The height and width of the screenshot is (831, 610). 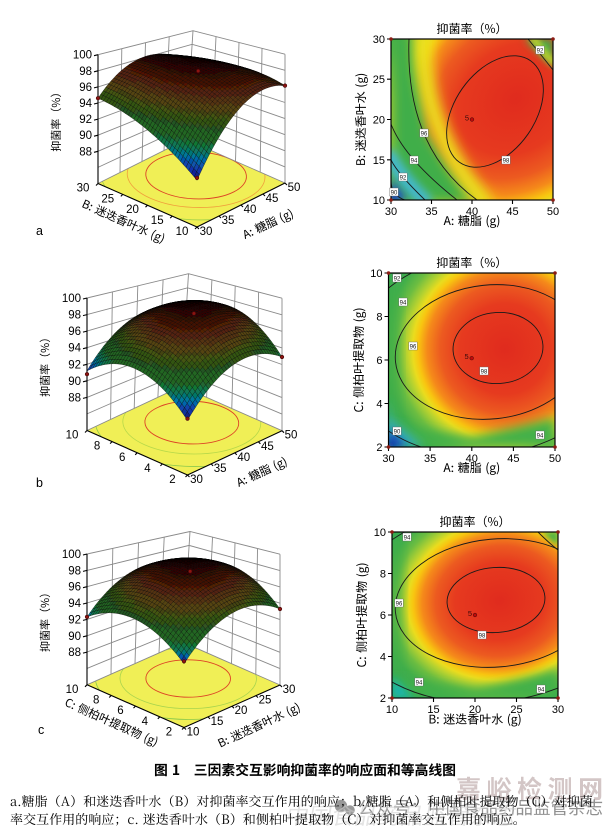 What do you see at coordinates (41, 730) in the screenshot?
I see `svg-text: c` at bounding box center [41, 730].